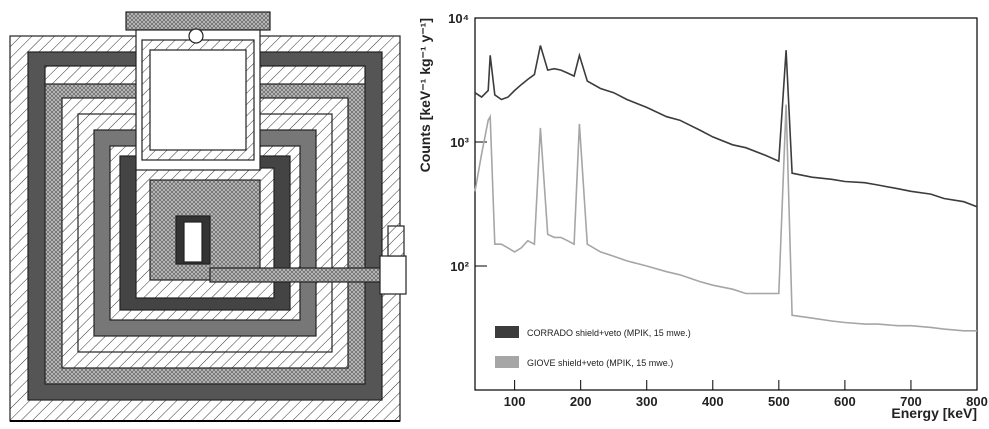 The image size is (989, 429). Describe the element at coordinates (609, 333) in the screenshot. I see `legend-label: CORRADO shield+veto (MPIK, 15 mwe.)` at that location.